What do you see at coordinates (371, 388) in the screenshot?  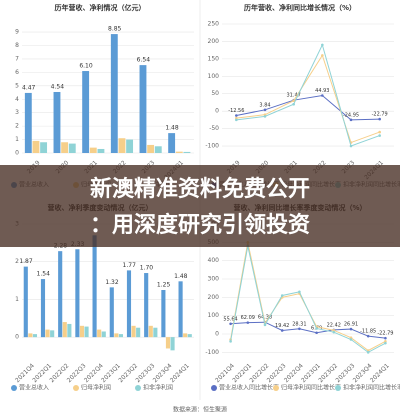 I see `legend-label: 扣非净利润同比增长率` at bounding box center [371, 388].